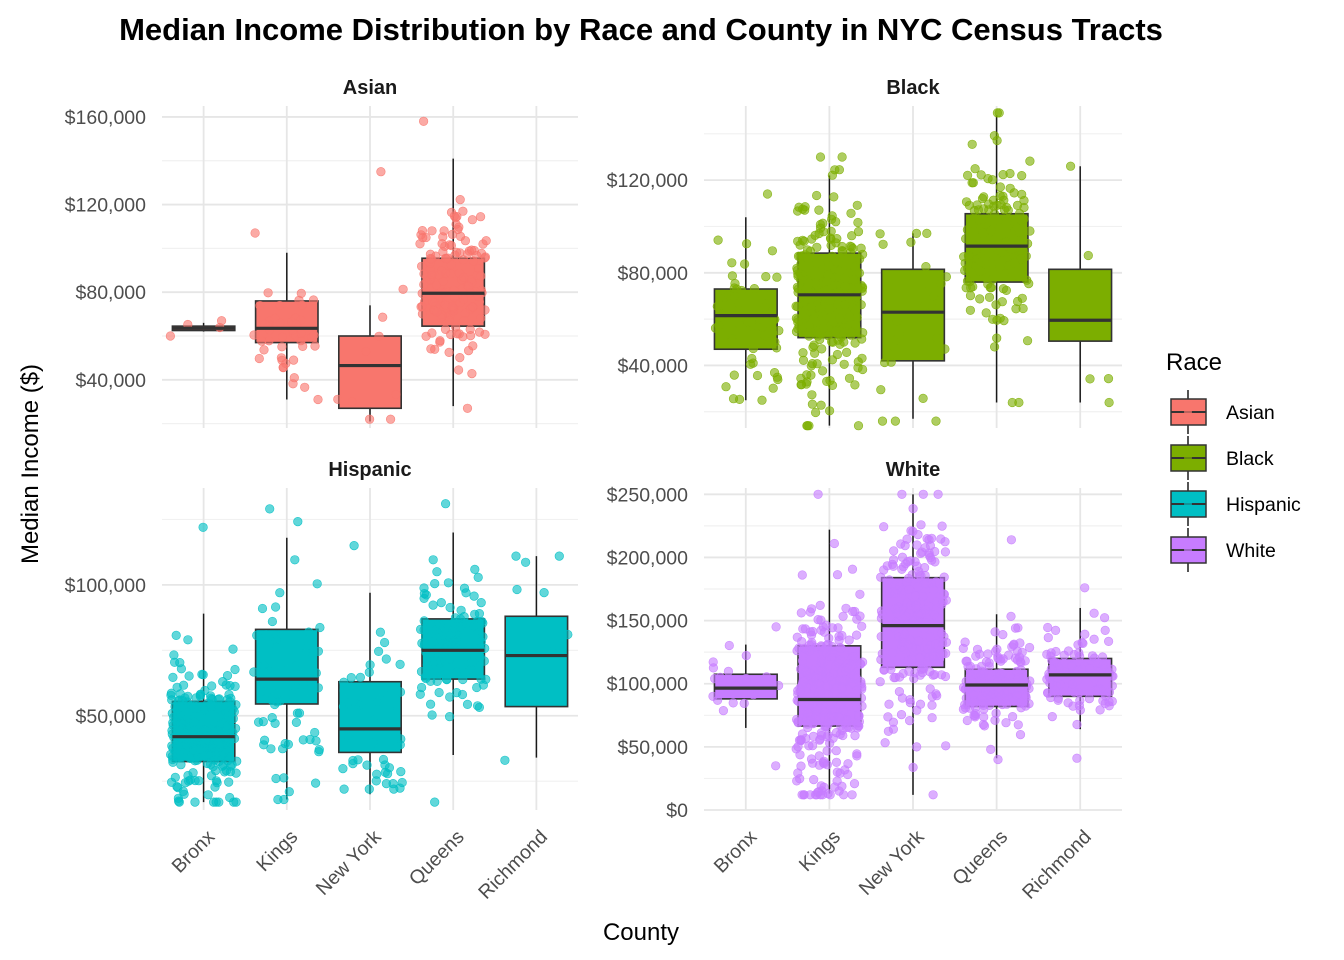  Describe the element at coordinates (747, 297) in the screenshot. I see `box-bronx` at that location.